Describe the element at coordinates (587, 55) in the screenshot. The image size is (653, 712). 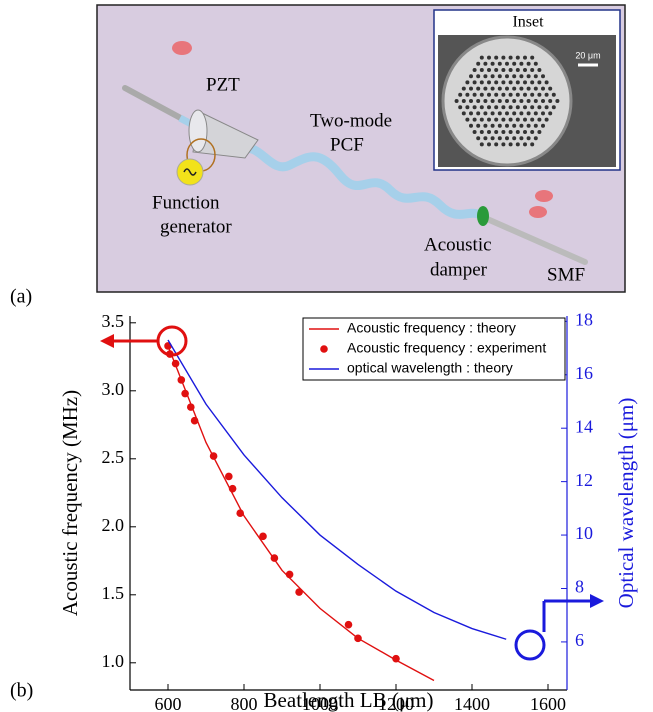
I see `scale-label: 20 μm` at that location.